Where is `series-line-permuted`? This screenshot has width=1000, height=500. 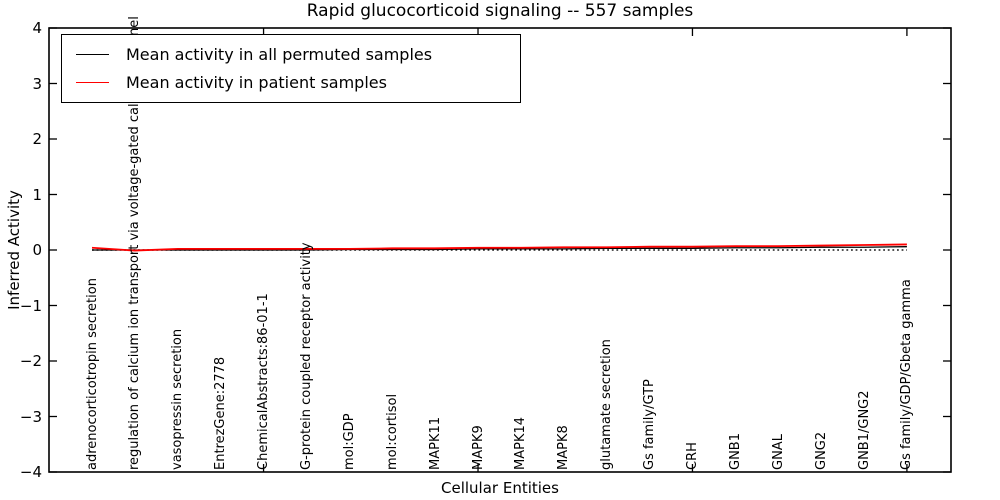 series-line-permuted is located at coordinates (499, 248).